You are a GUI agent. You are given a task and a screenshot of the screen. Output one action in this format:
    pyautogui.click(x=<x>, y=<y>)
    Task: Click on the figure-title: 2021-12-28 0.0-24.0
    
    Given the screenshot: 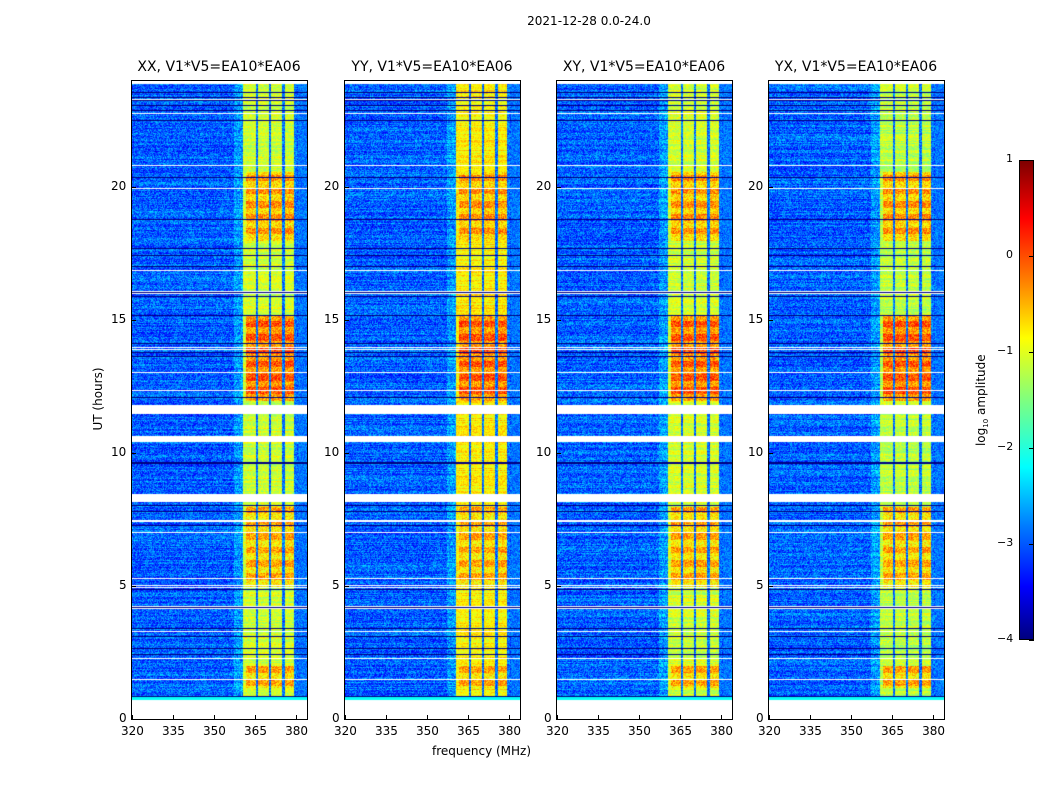 What is the action you would take?
    pyautogui.click(x=589, y=21)
    